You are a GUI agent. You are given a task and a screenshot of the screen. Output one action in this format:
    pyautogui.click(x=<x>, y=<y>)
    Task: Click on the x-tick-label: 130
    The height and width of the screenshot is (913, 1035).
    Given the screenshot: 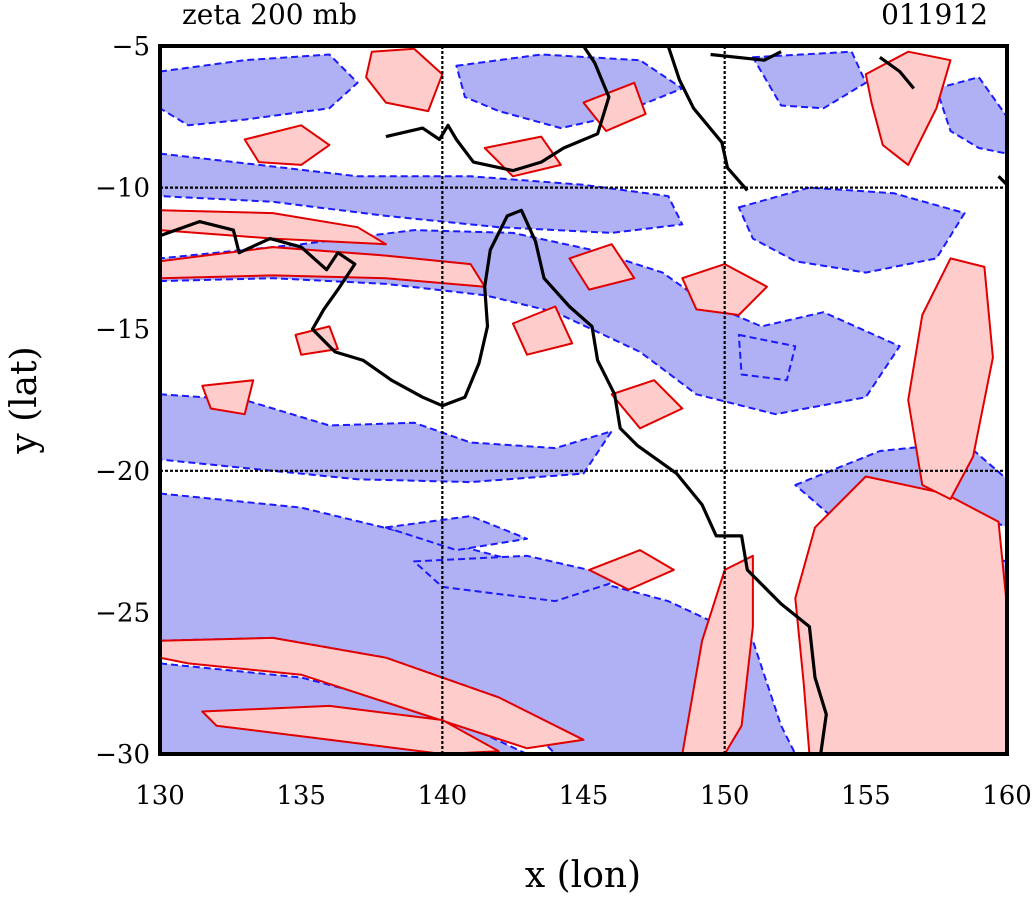 What is the action you would take?
    pyautogui.click(x=160, y=796)
    